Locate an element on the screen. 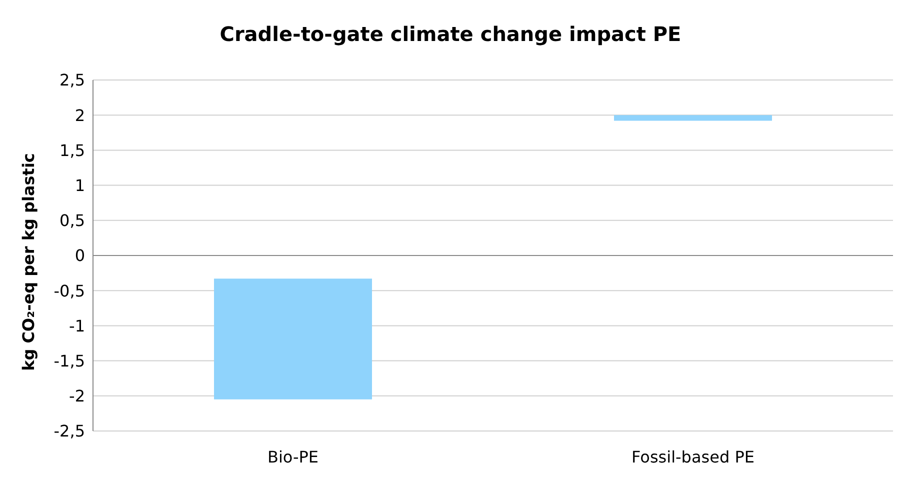 Image resolution: width=901 pixels, height=489 pixels. y-tick-label: 0,5 is located at coordinates (72, 220).